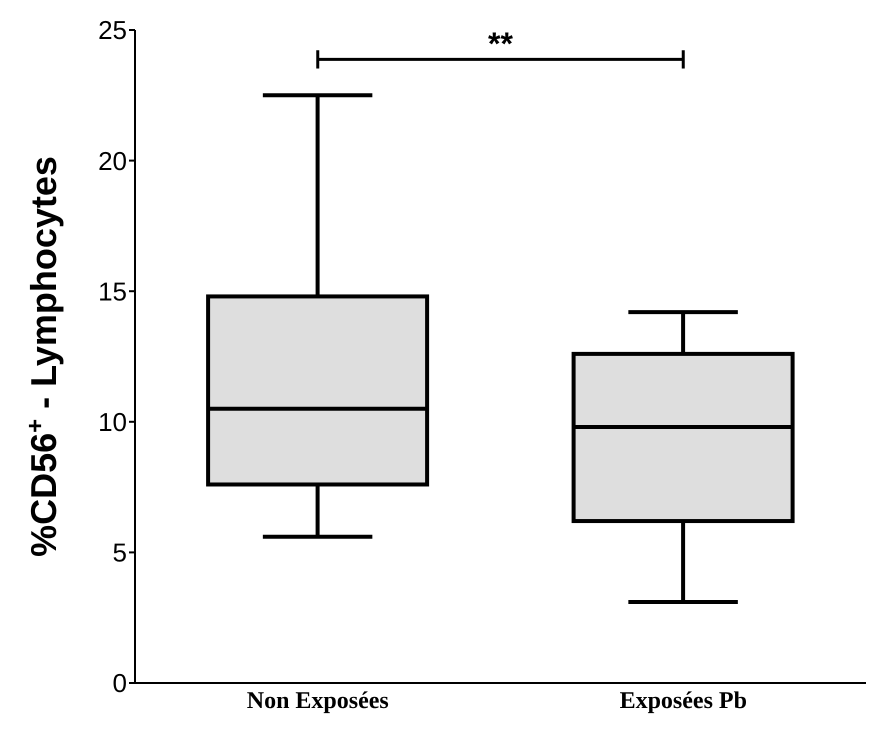  What do you see at coordinates (112, 161) in the screenshot?
I see `y-tick-label: 20` at bounding box center [112, 161].